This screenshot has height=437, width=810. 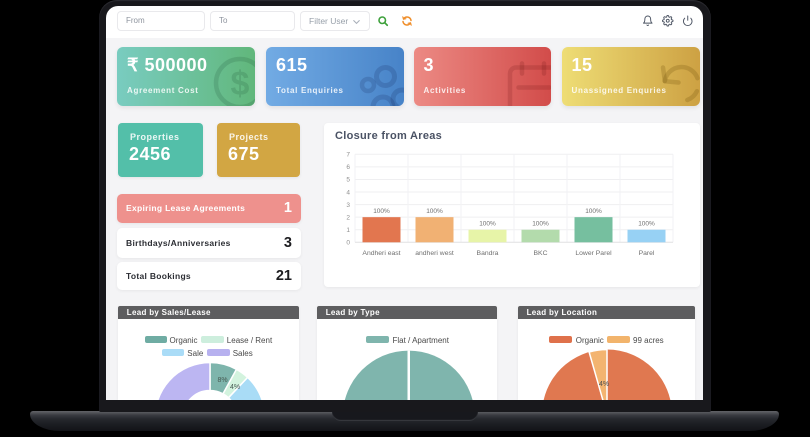 I want to click on svg-text: 2, so click(x=348, y=218).